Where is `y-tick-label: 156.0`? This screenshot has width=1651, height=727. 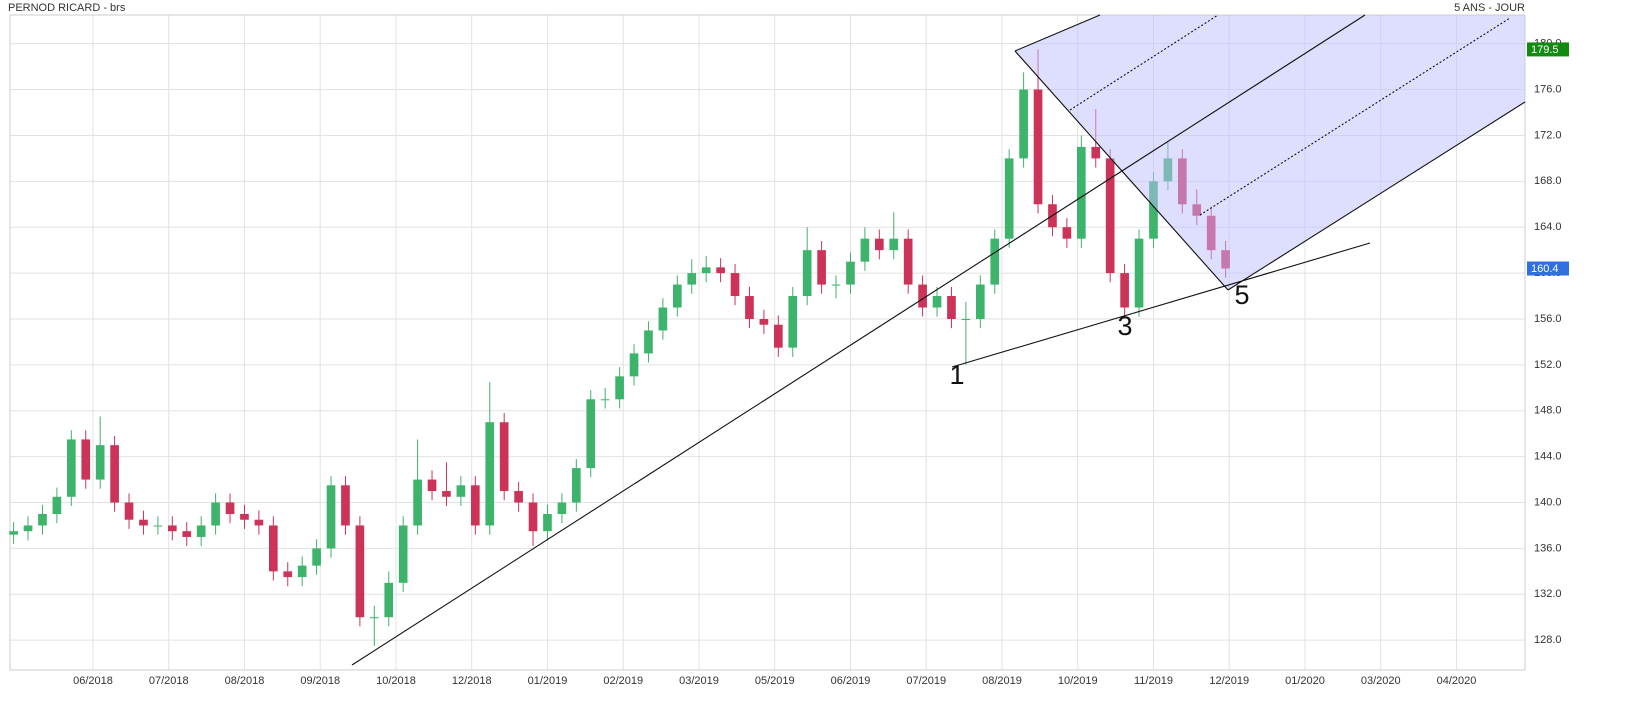 y-tick-label: 156.0 is located at coordinates (1548, 319).